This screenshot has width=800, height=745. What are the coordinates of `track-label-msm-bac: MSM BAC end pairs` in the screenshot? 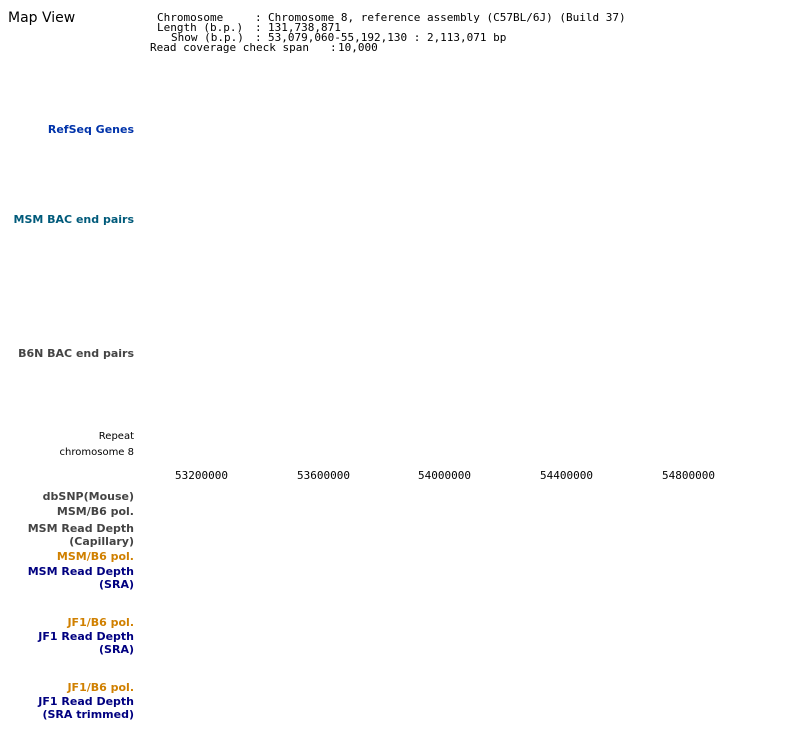 It's located at (73, 219).